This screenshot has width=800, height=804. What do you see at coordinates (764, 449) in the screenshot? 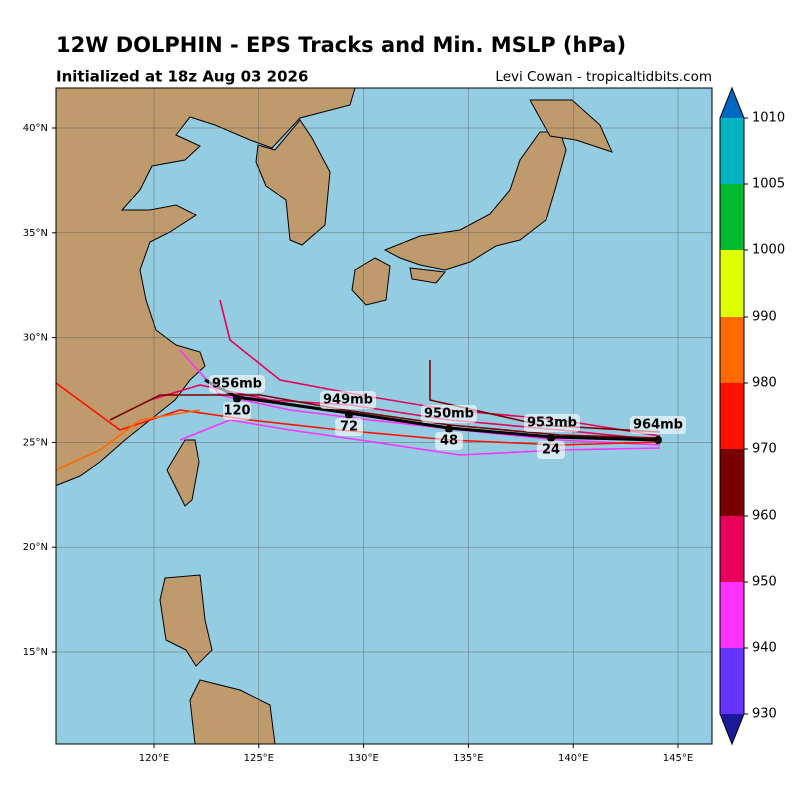
I see `colorbar-label: 970` at bounding box center [764, 449].